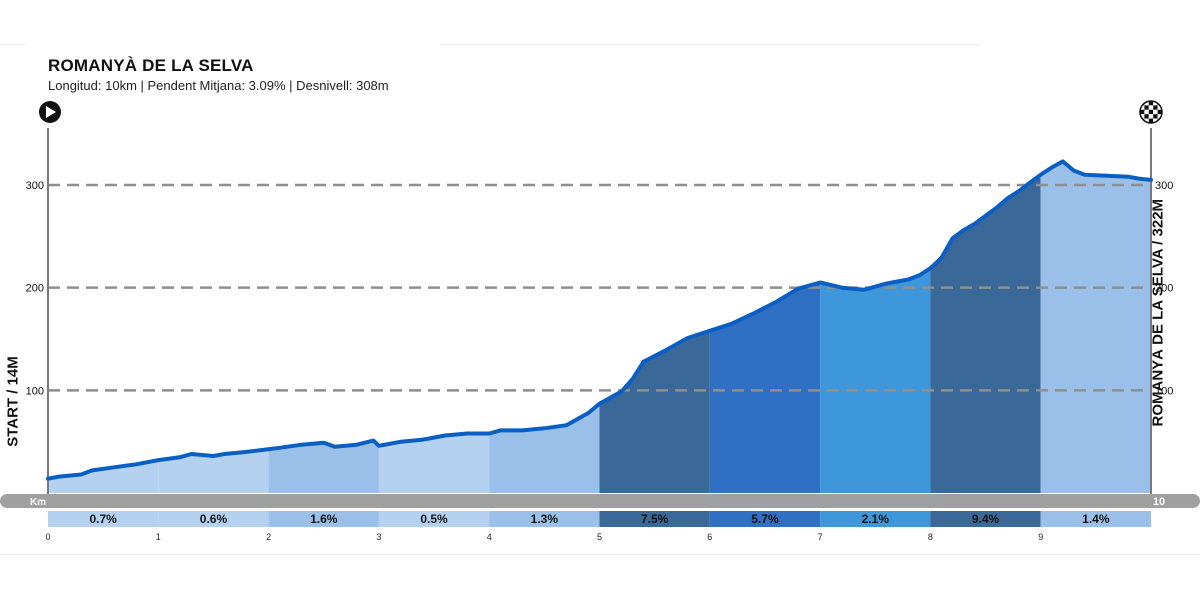 This screenshot has height=600, width=1200. What do you see at coordinates (35, 391) in the screenshot?
I see `y-tick-left-100: 100` at bounding box center [35, 391].